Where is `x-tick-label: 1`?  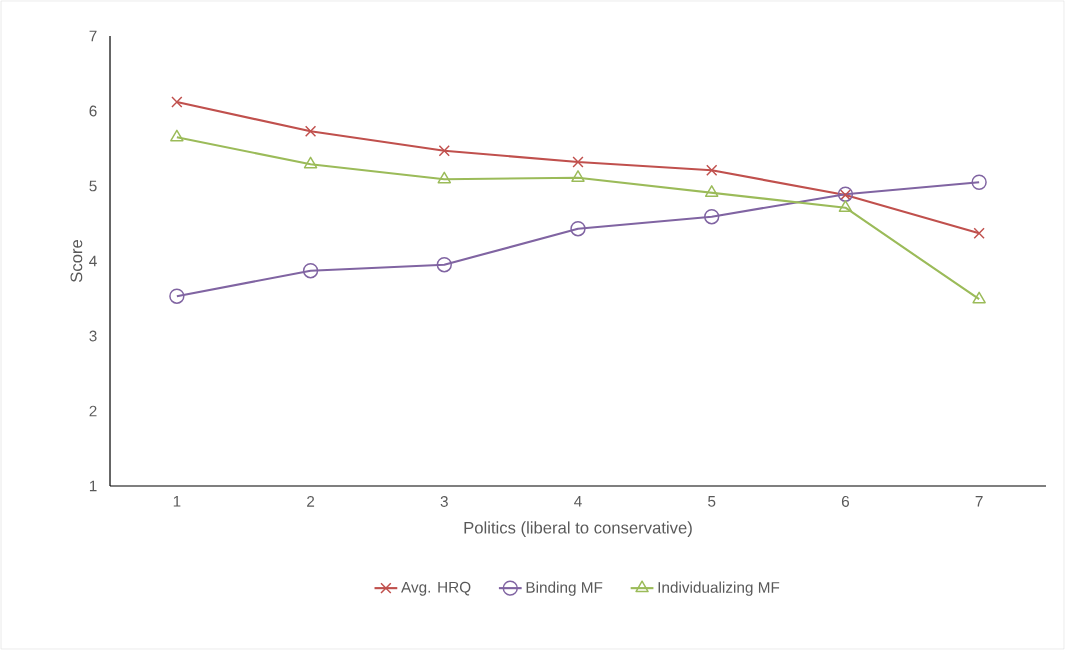
x-tick-label: 1 is located at coordinates (177, 501).